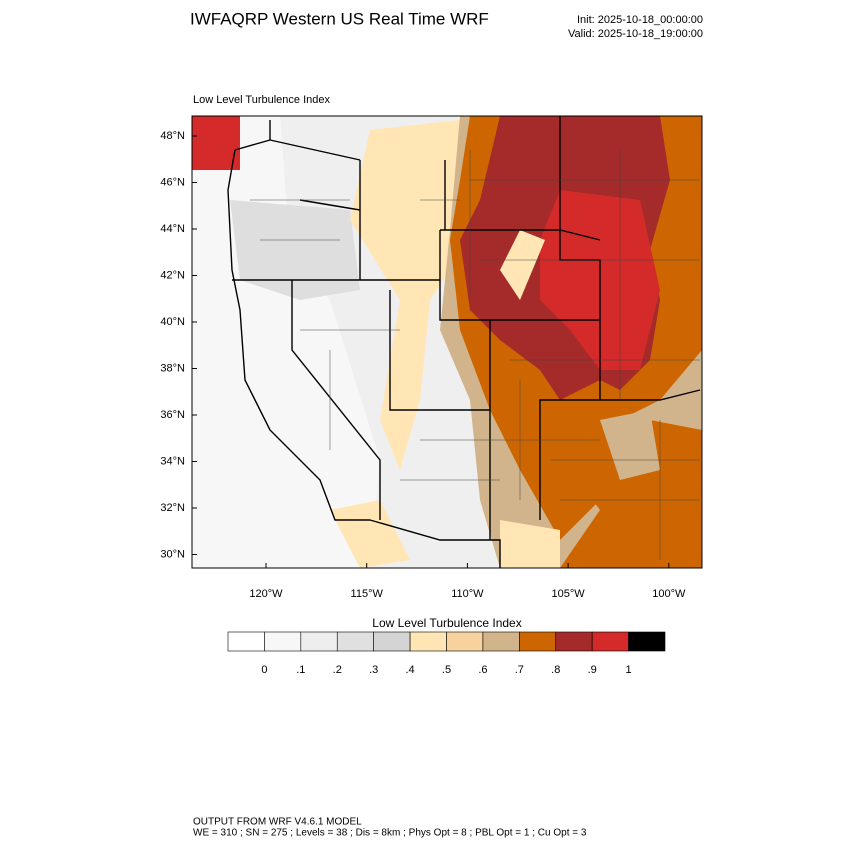  What do you see at coordinates (635, 34) in the screenshot?
I see `valid-time: Valid: 2025-10-18_19:00:00` at bounding box center [635, 34].